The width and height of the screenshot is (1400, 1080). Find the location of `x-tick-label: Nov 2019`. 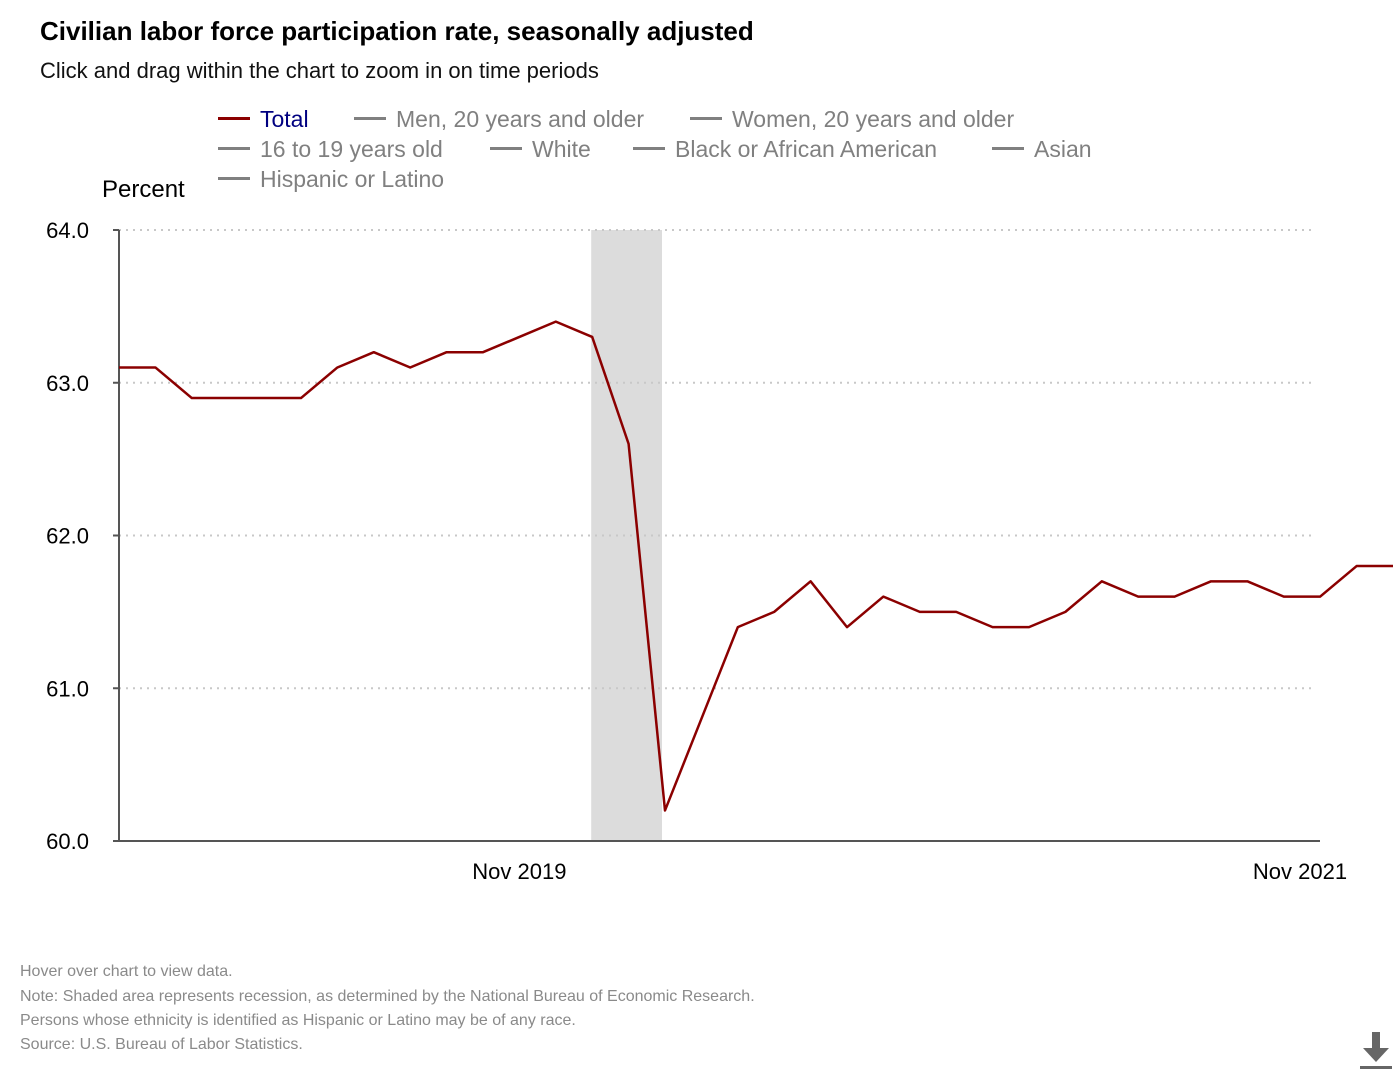

x-tick-label: Nov 2019 is located at coordinates (519, 871).